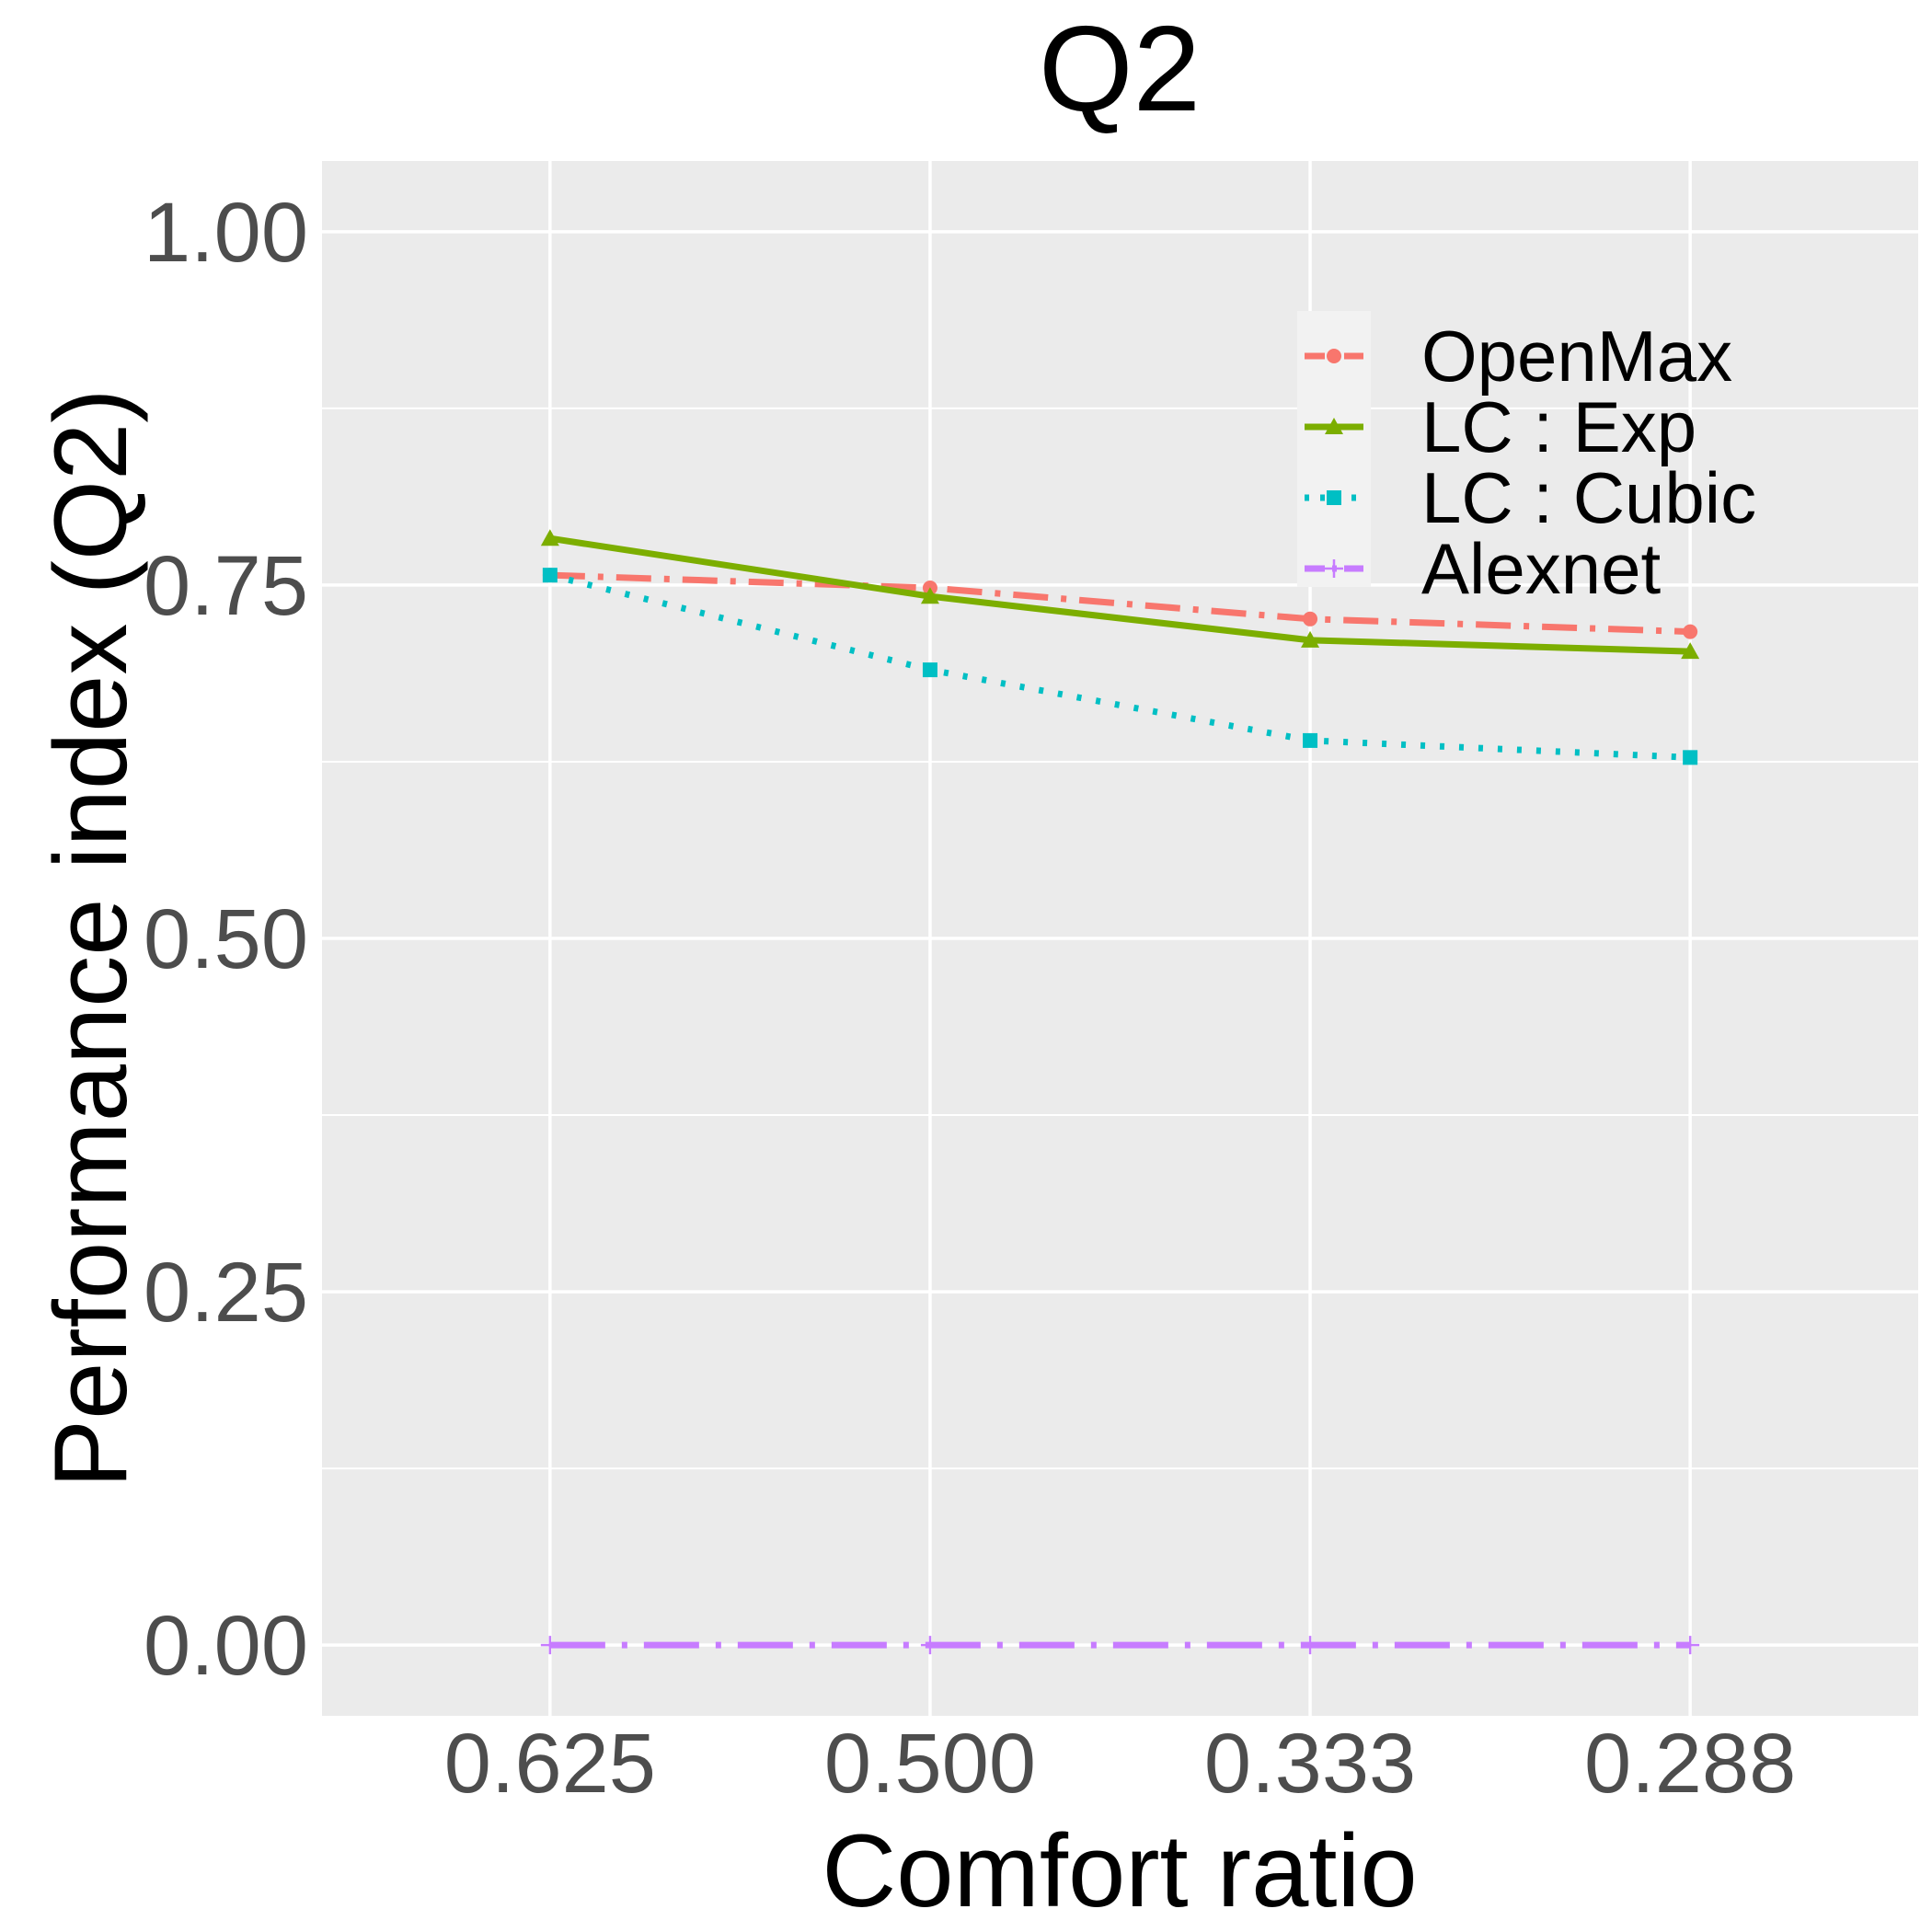  What do you see at coordinates (930, 1764) in the screenshot?
I see `x-tick-label: 0.500` at bounding box center [930, 1764].